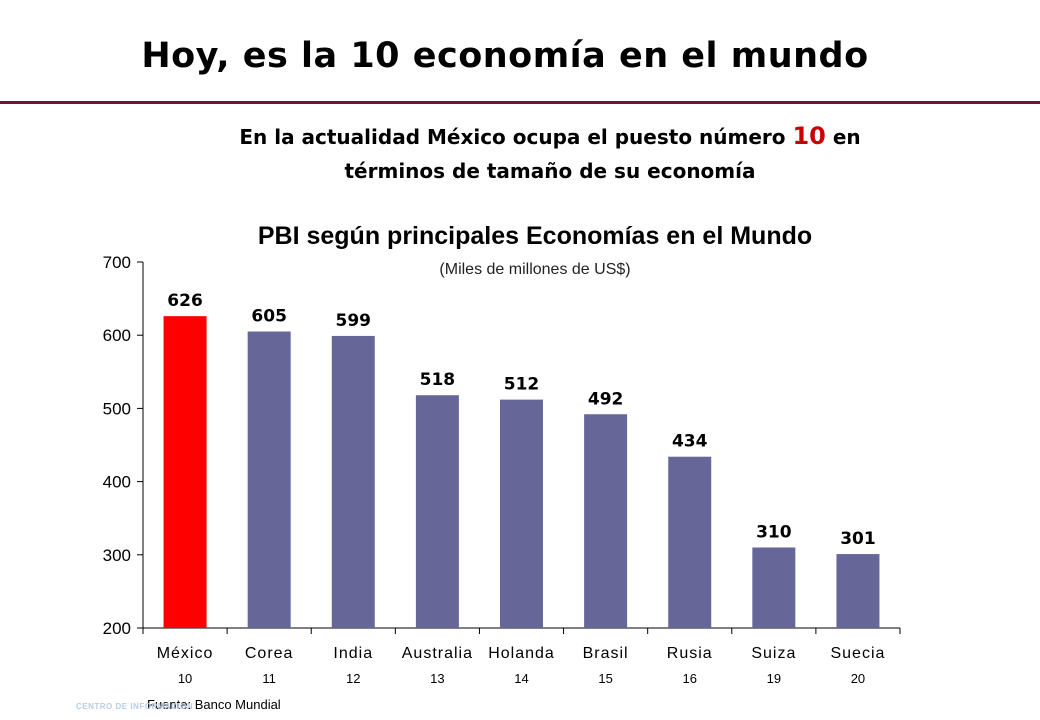 This screenshot has height=720, width=1040. What do you see at coordinates (521, 678) in the screenshot?
I see `rank-label: 14` at bounding box center [521, 678].